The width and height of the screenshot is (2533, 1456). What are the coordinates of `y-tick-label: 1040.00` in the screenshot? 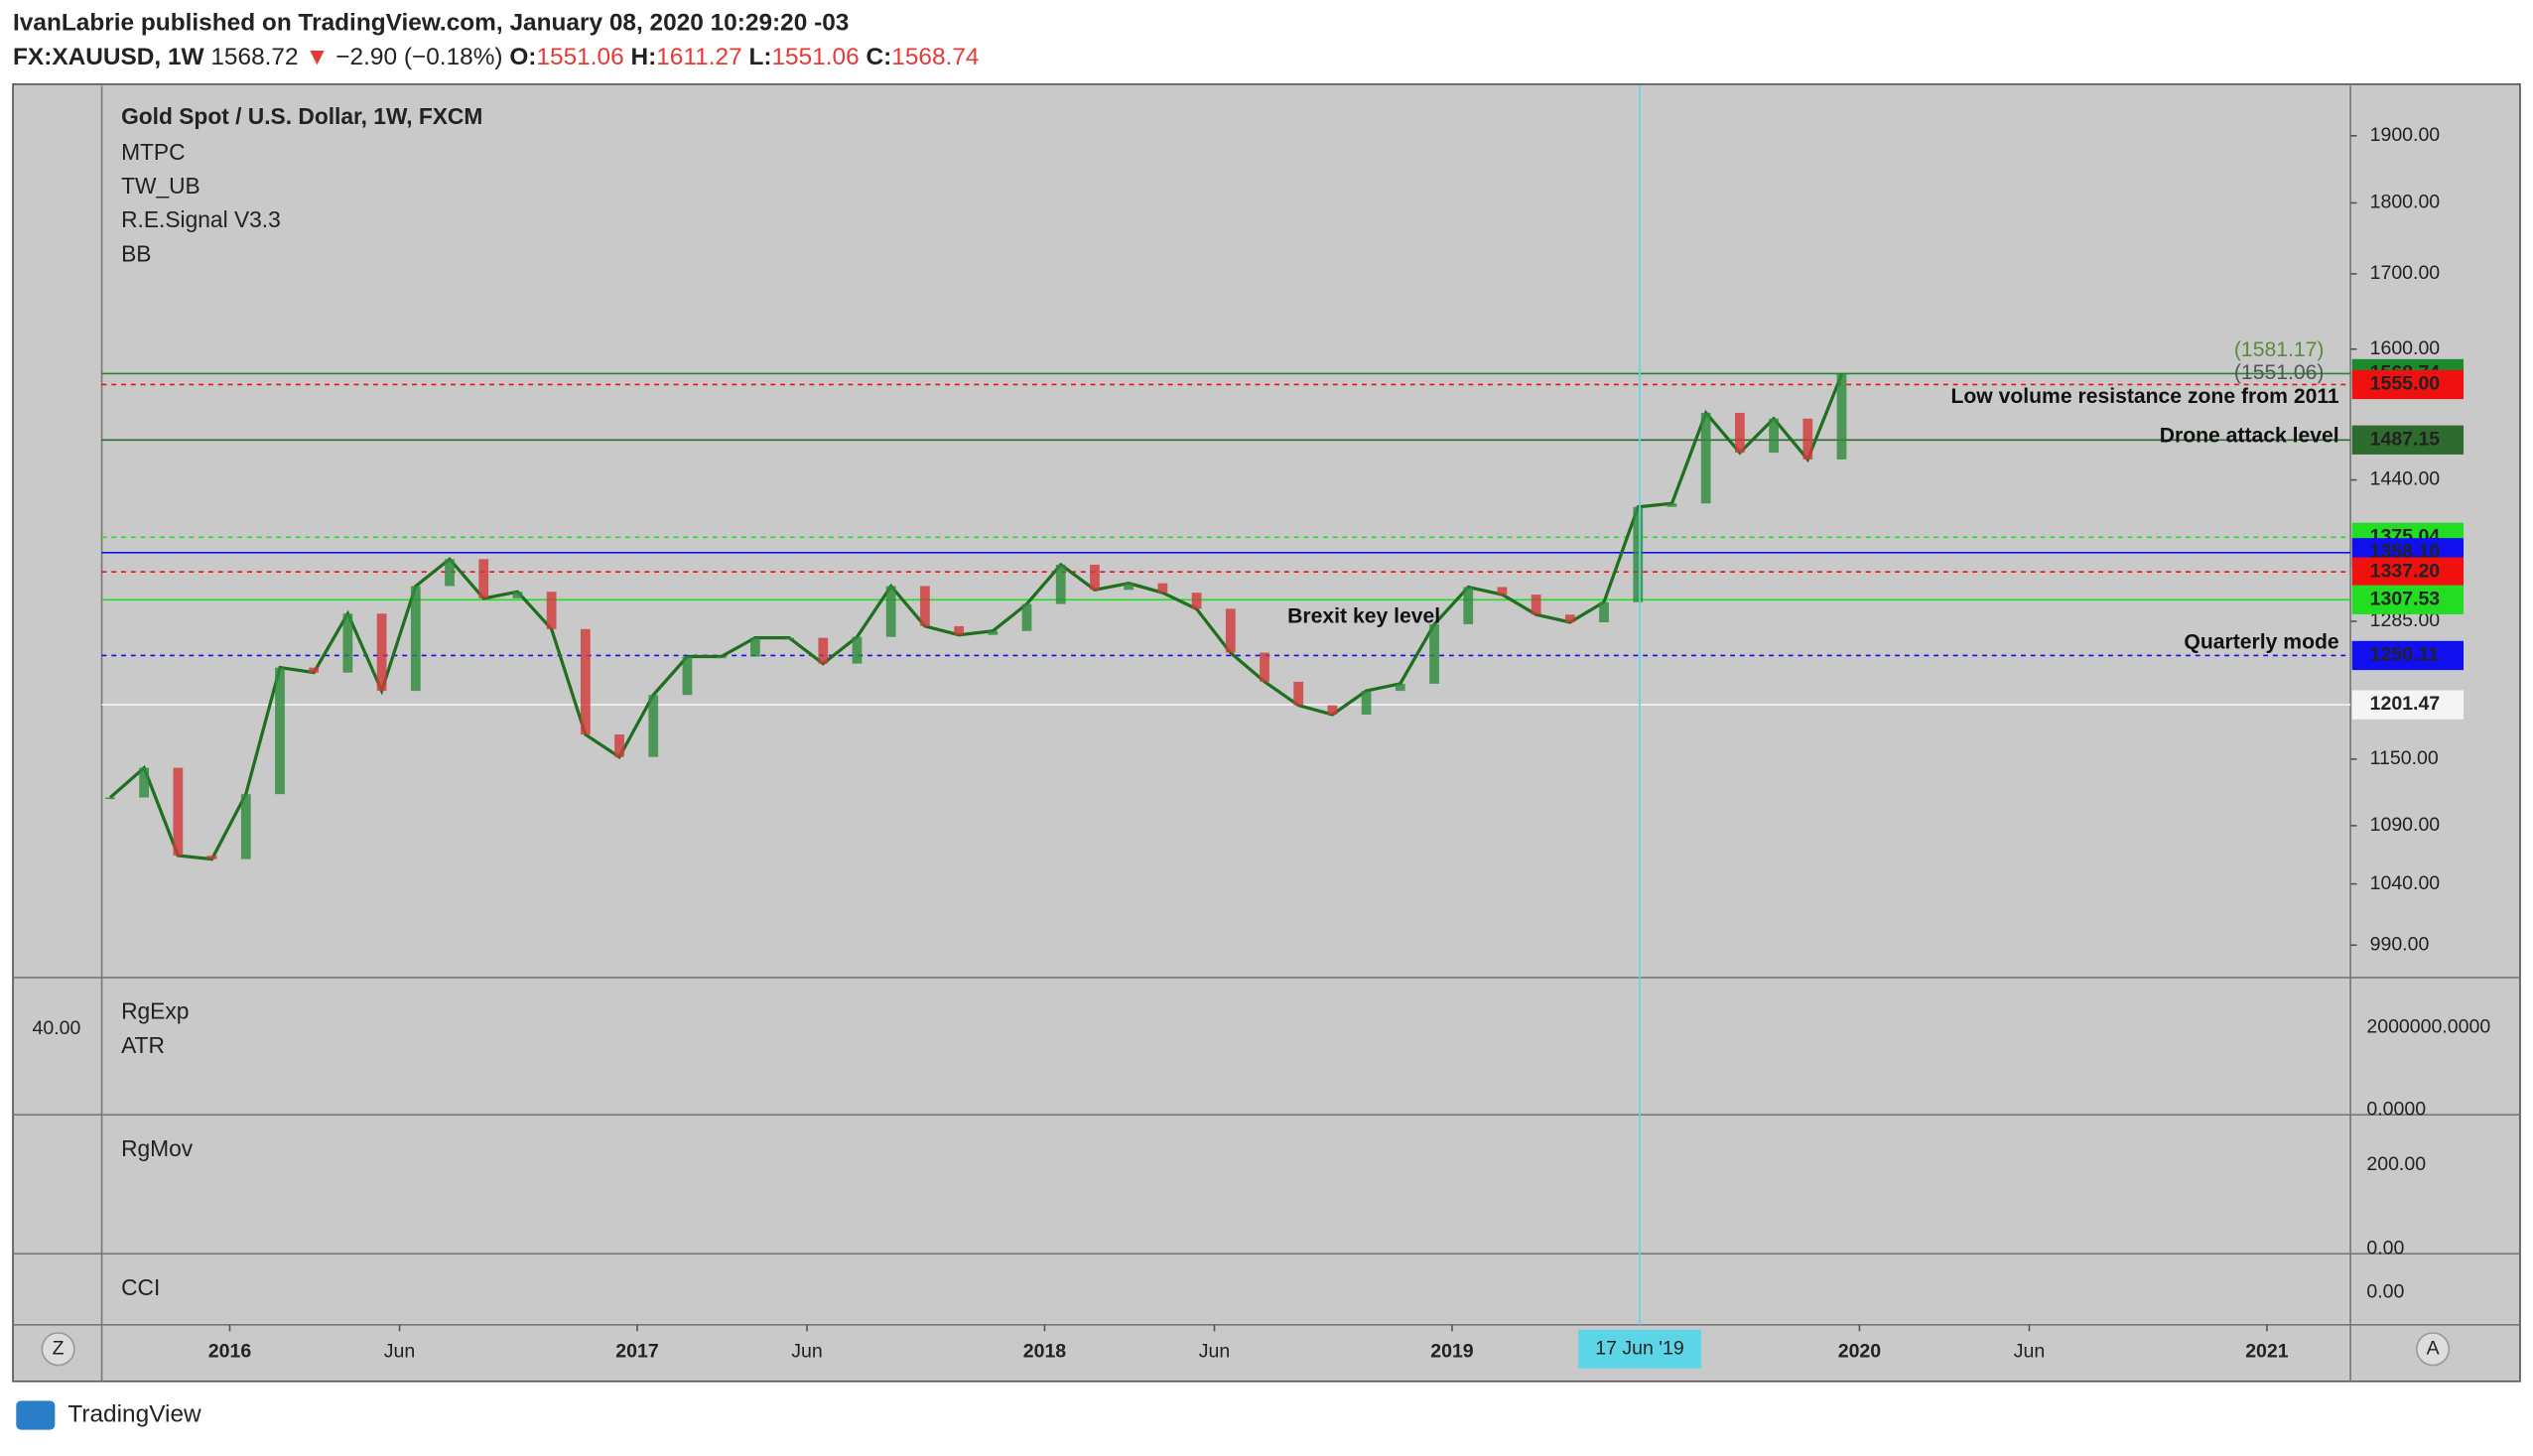 It's located at (2405, 883).